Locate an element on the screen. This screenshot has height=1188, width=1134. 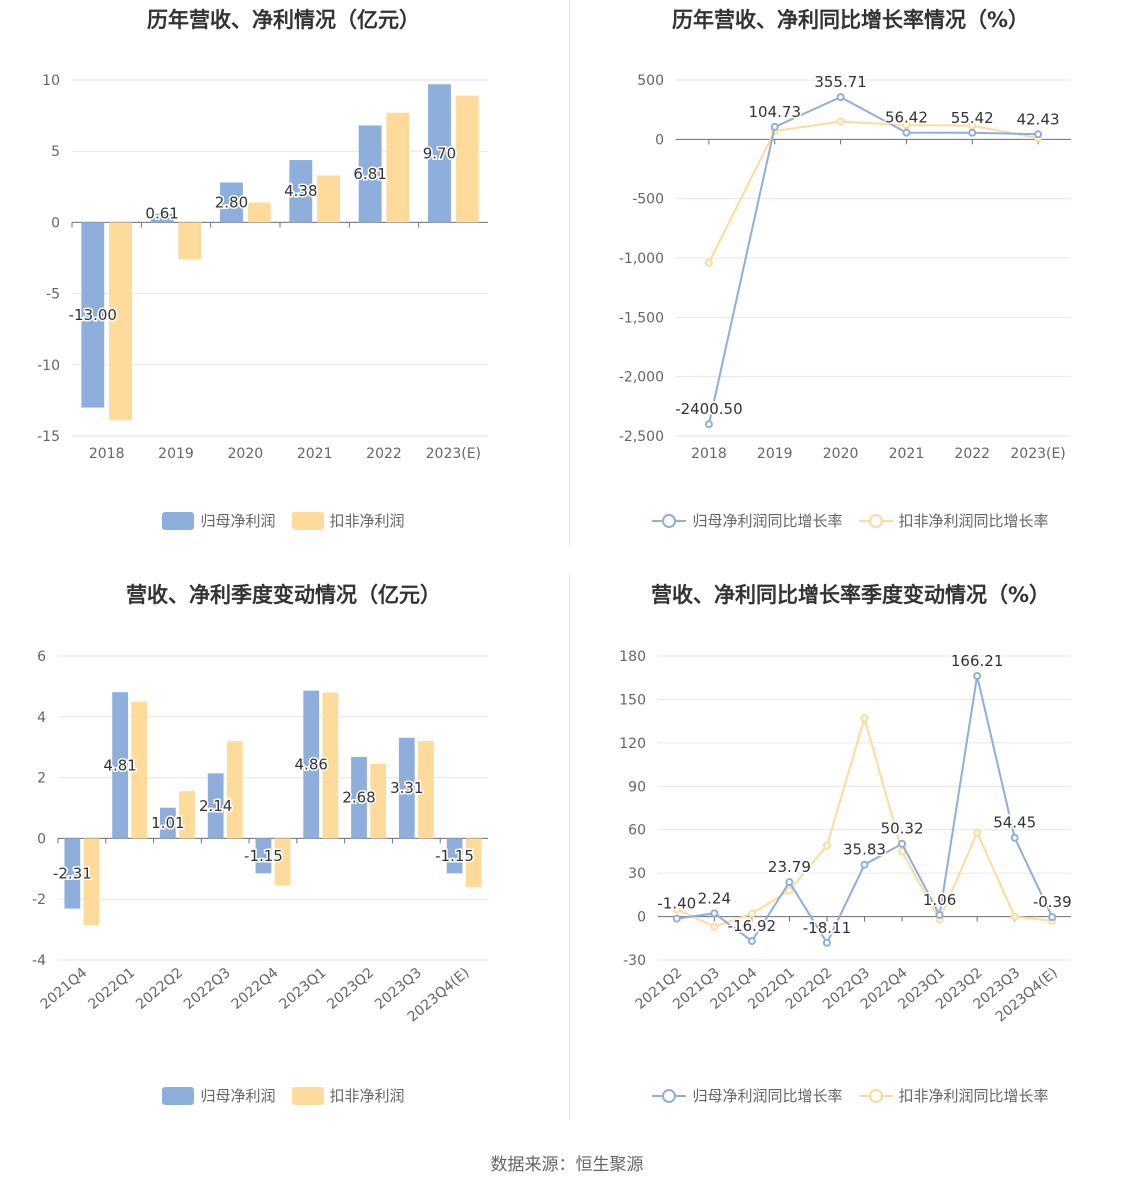
x-tick-label: 2022Q2 is located at coordinates (159, 989).